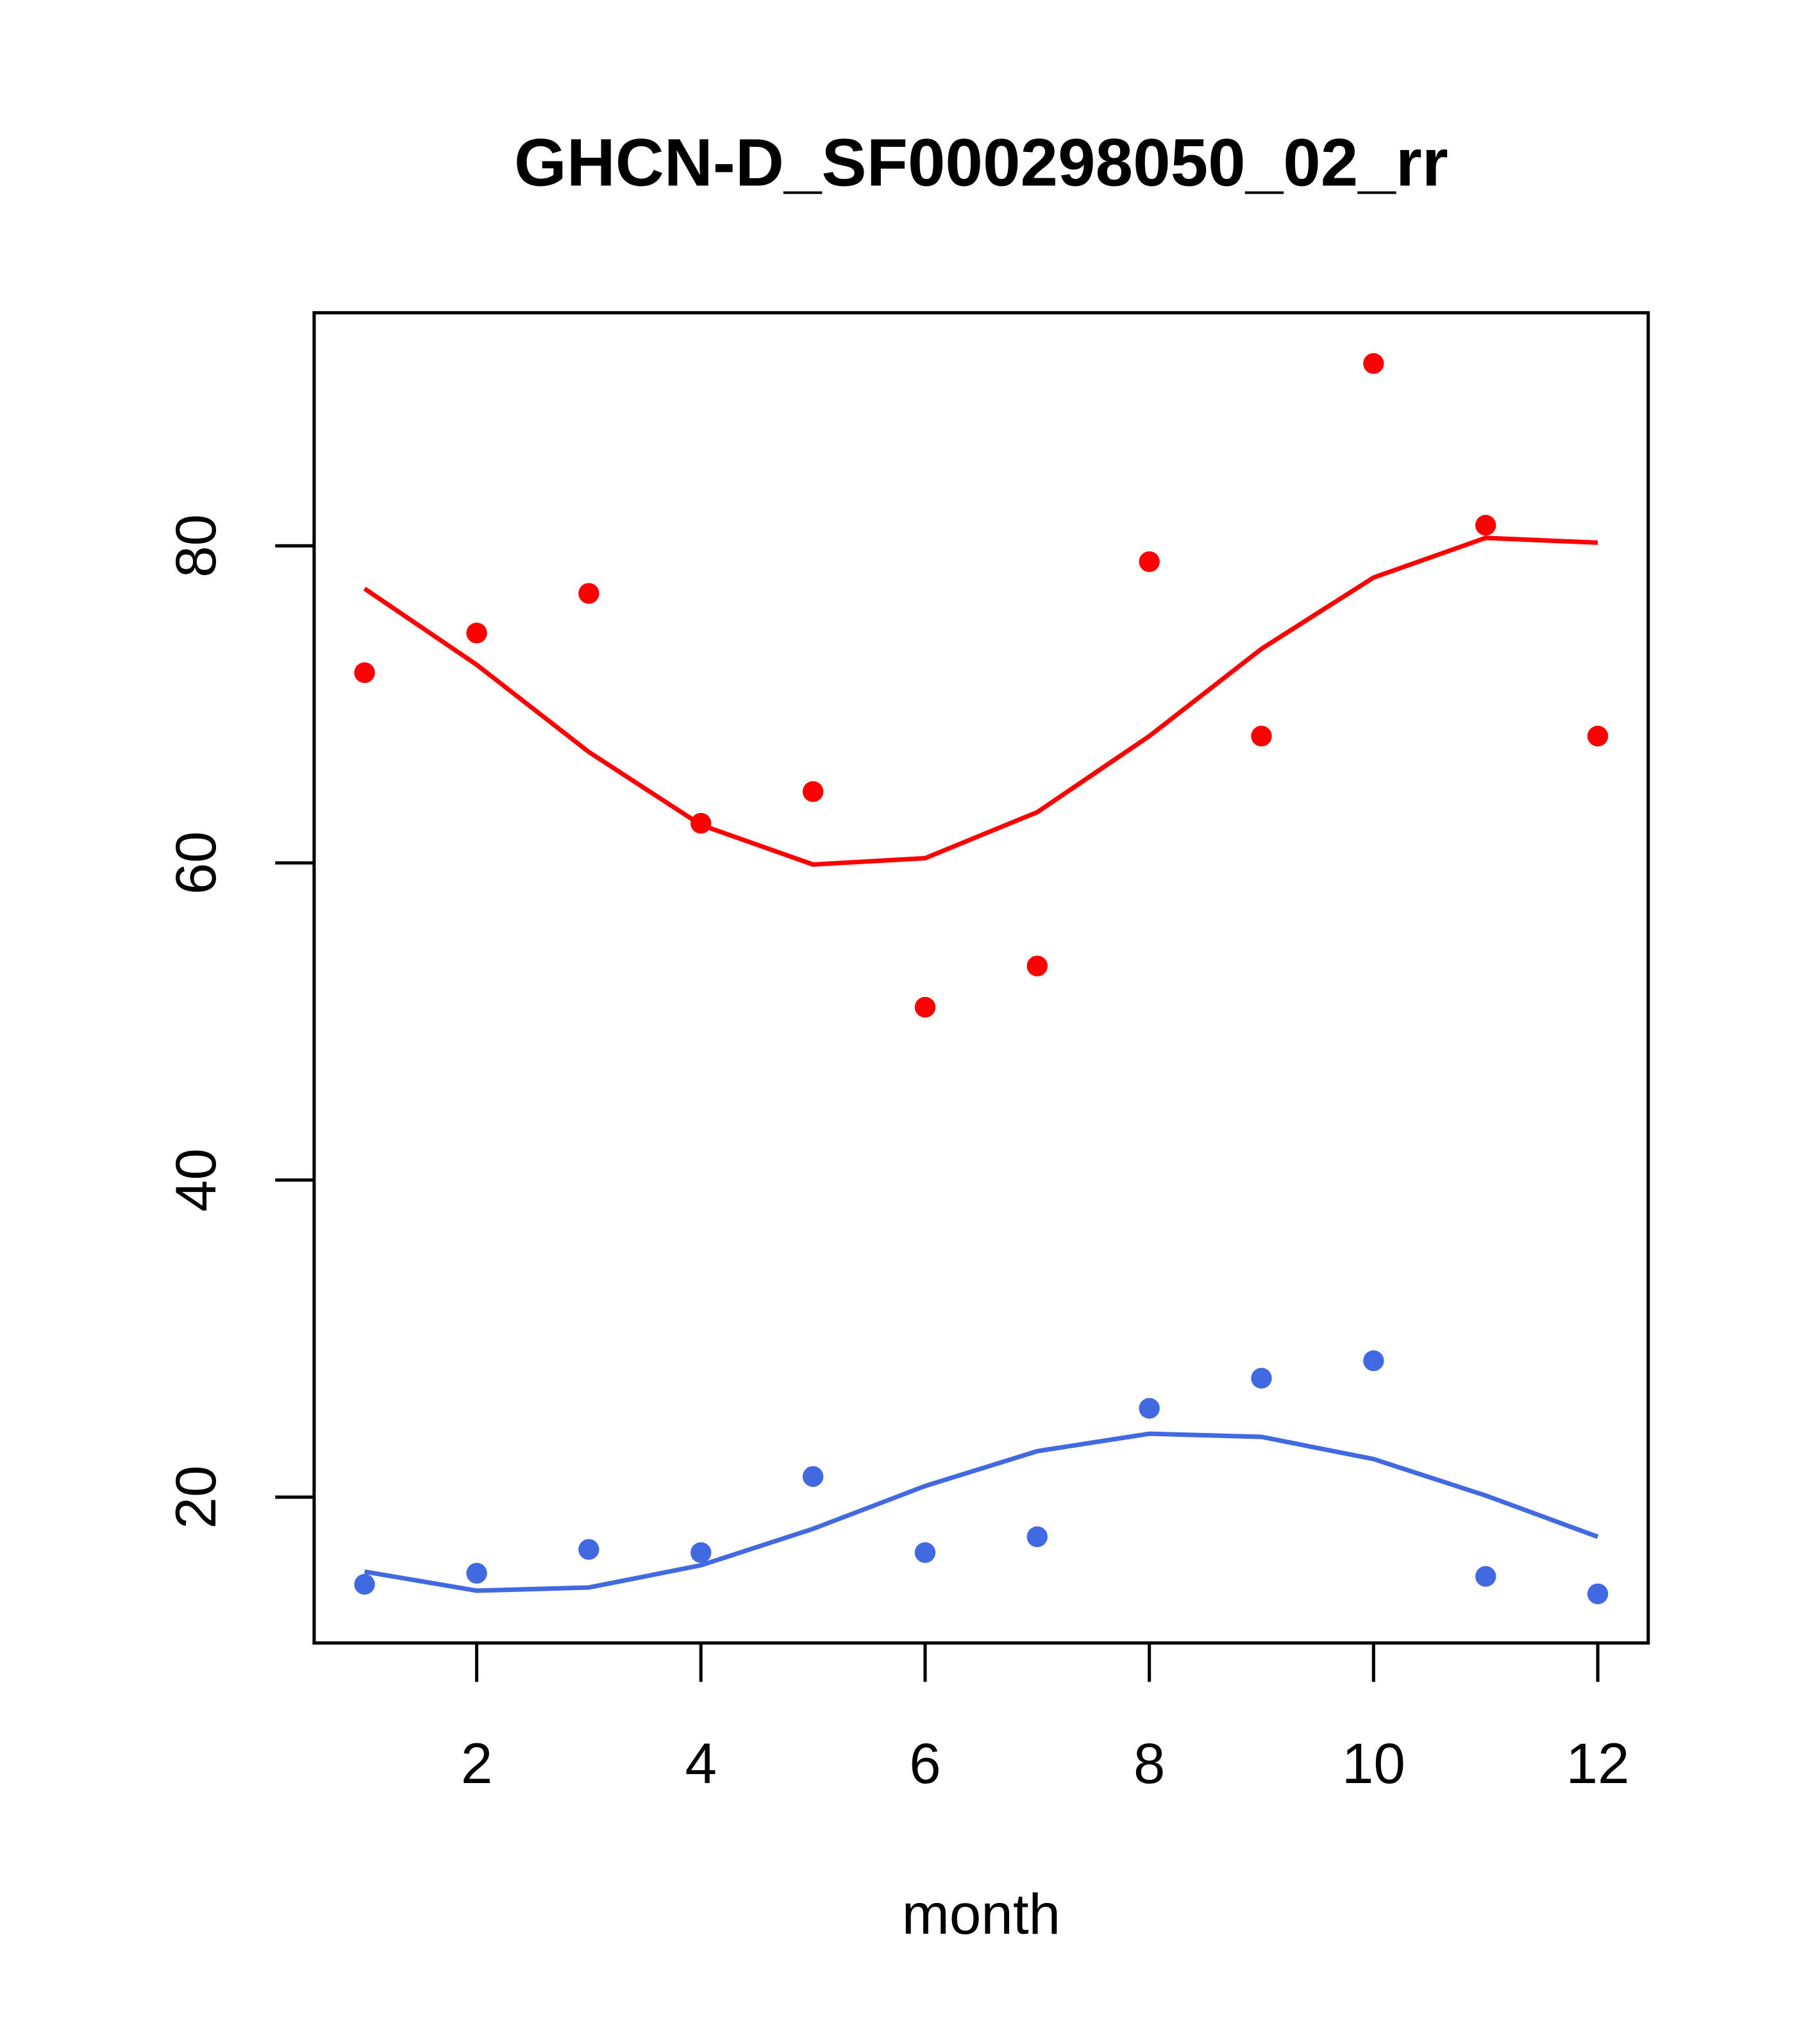 The width and height of the screenshot is (1817, 2044). What do you see at coordinates (196, 1497) in the screenshot?
I see `y-tick-label: 20` at bounding box center [196, 1497].